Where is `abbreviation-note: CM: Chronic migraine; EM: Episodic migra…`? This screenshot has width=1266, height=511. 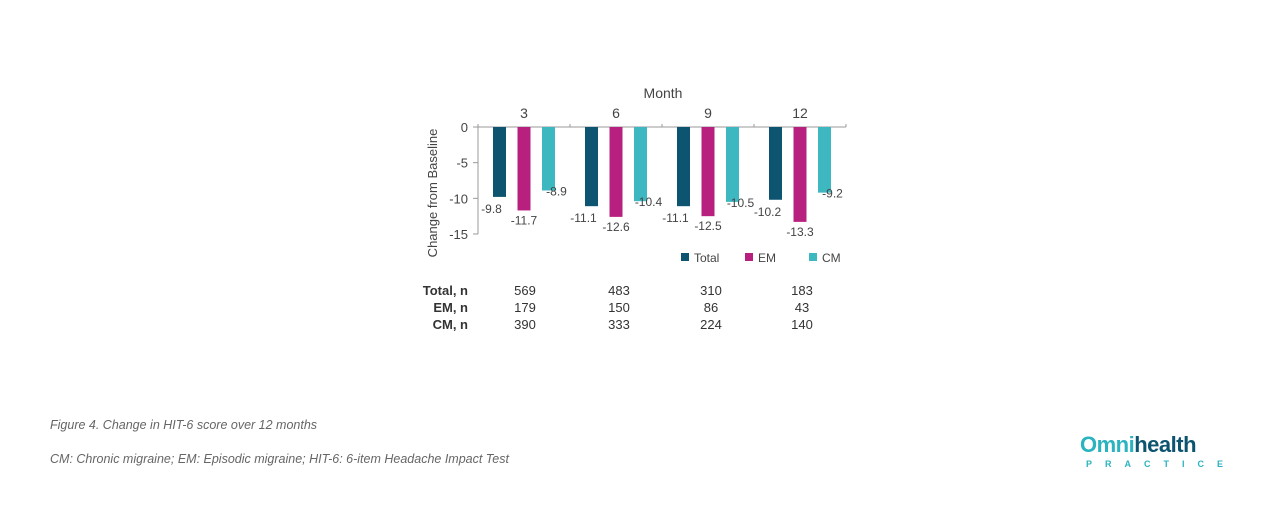
abbreviation-note: CM: Chronic migraine; EM: Episodic migra… is located at coordinates (279, 459).